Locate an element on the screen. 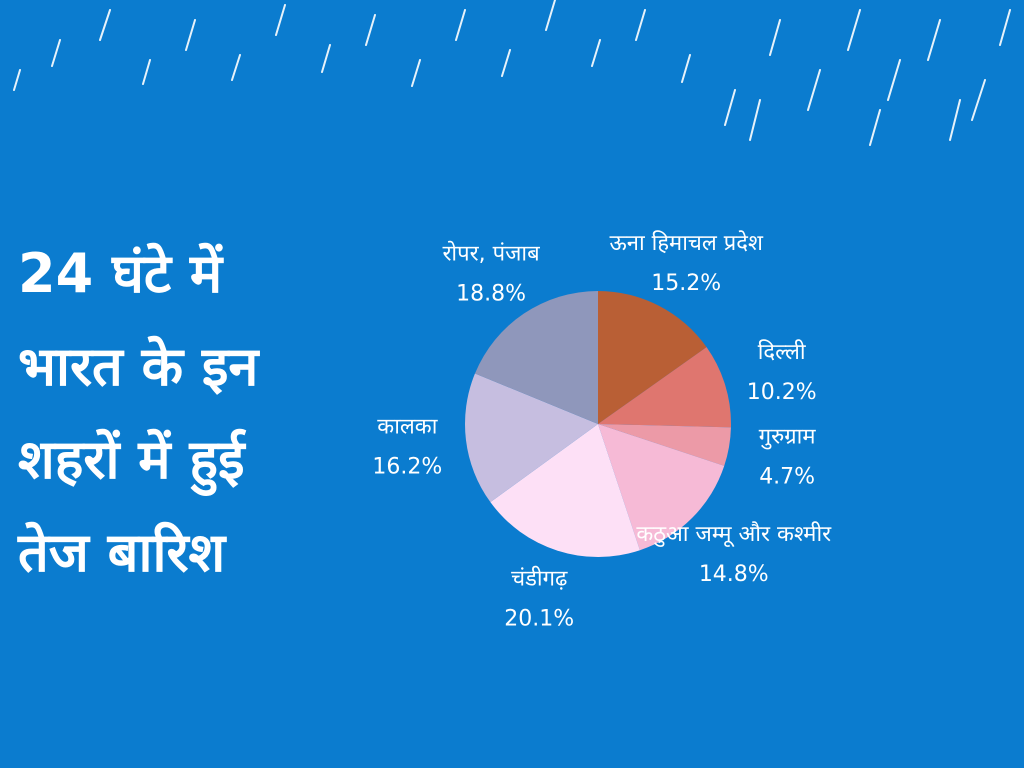 This screenshot has width=1024, height=768. slice-value-label: 16.2% is located at coordinates (407, 467).